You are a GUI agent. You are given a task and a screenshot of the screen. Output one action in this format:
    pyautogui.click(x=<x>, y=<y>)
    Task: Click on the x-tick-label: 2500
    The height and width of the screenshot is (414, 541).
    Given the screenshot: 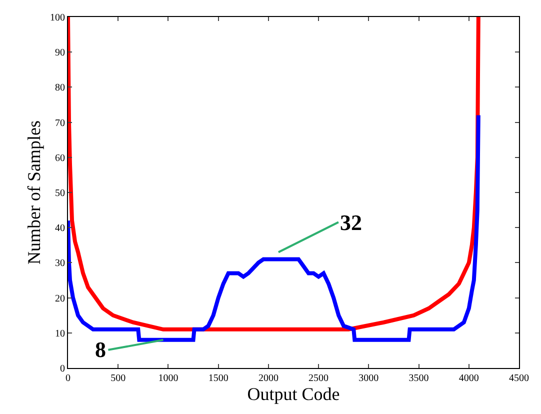 What is the action you would take?
    pyautogui.click(x=318, y=378)
    